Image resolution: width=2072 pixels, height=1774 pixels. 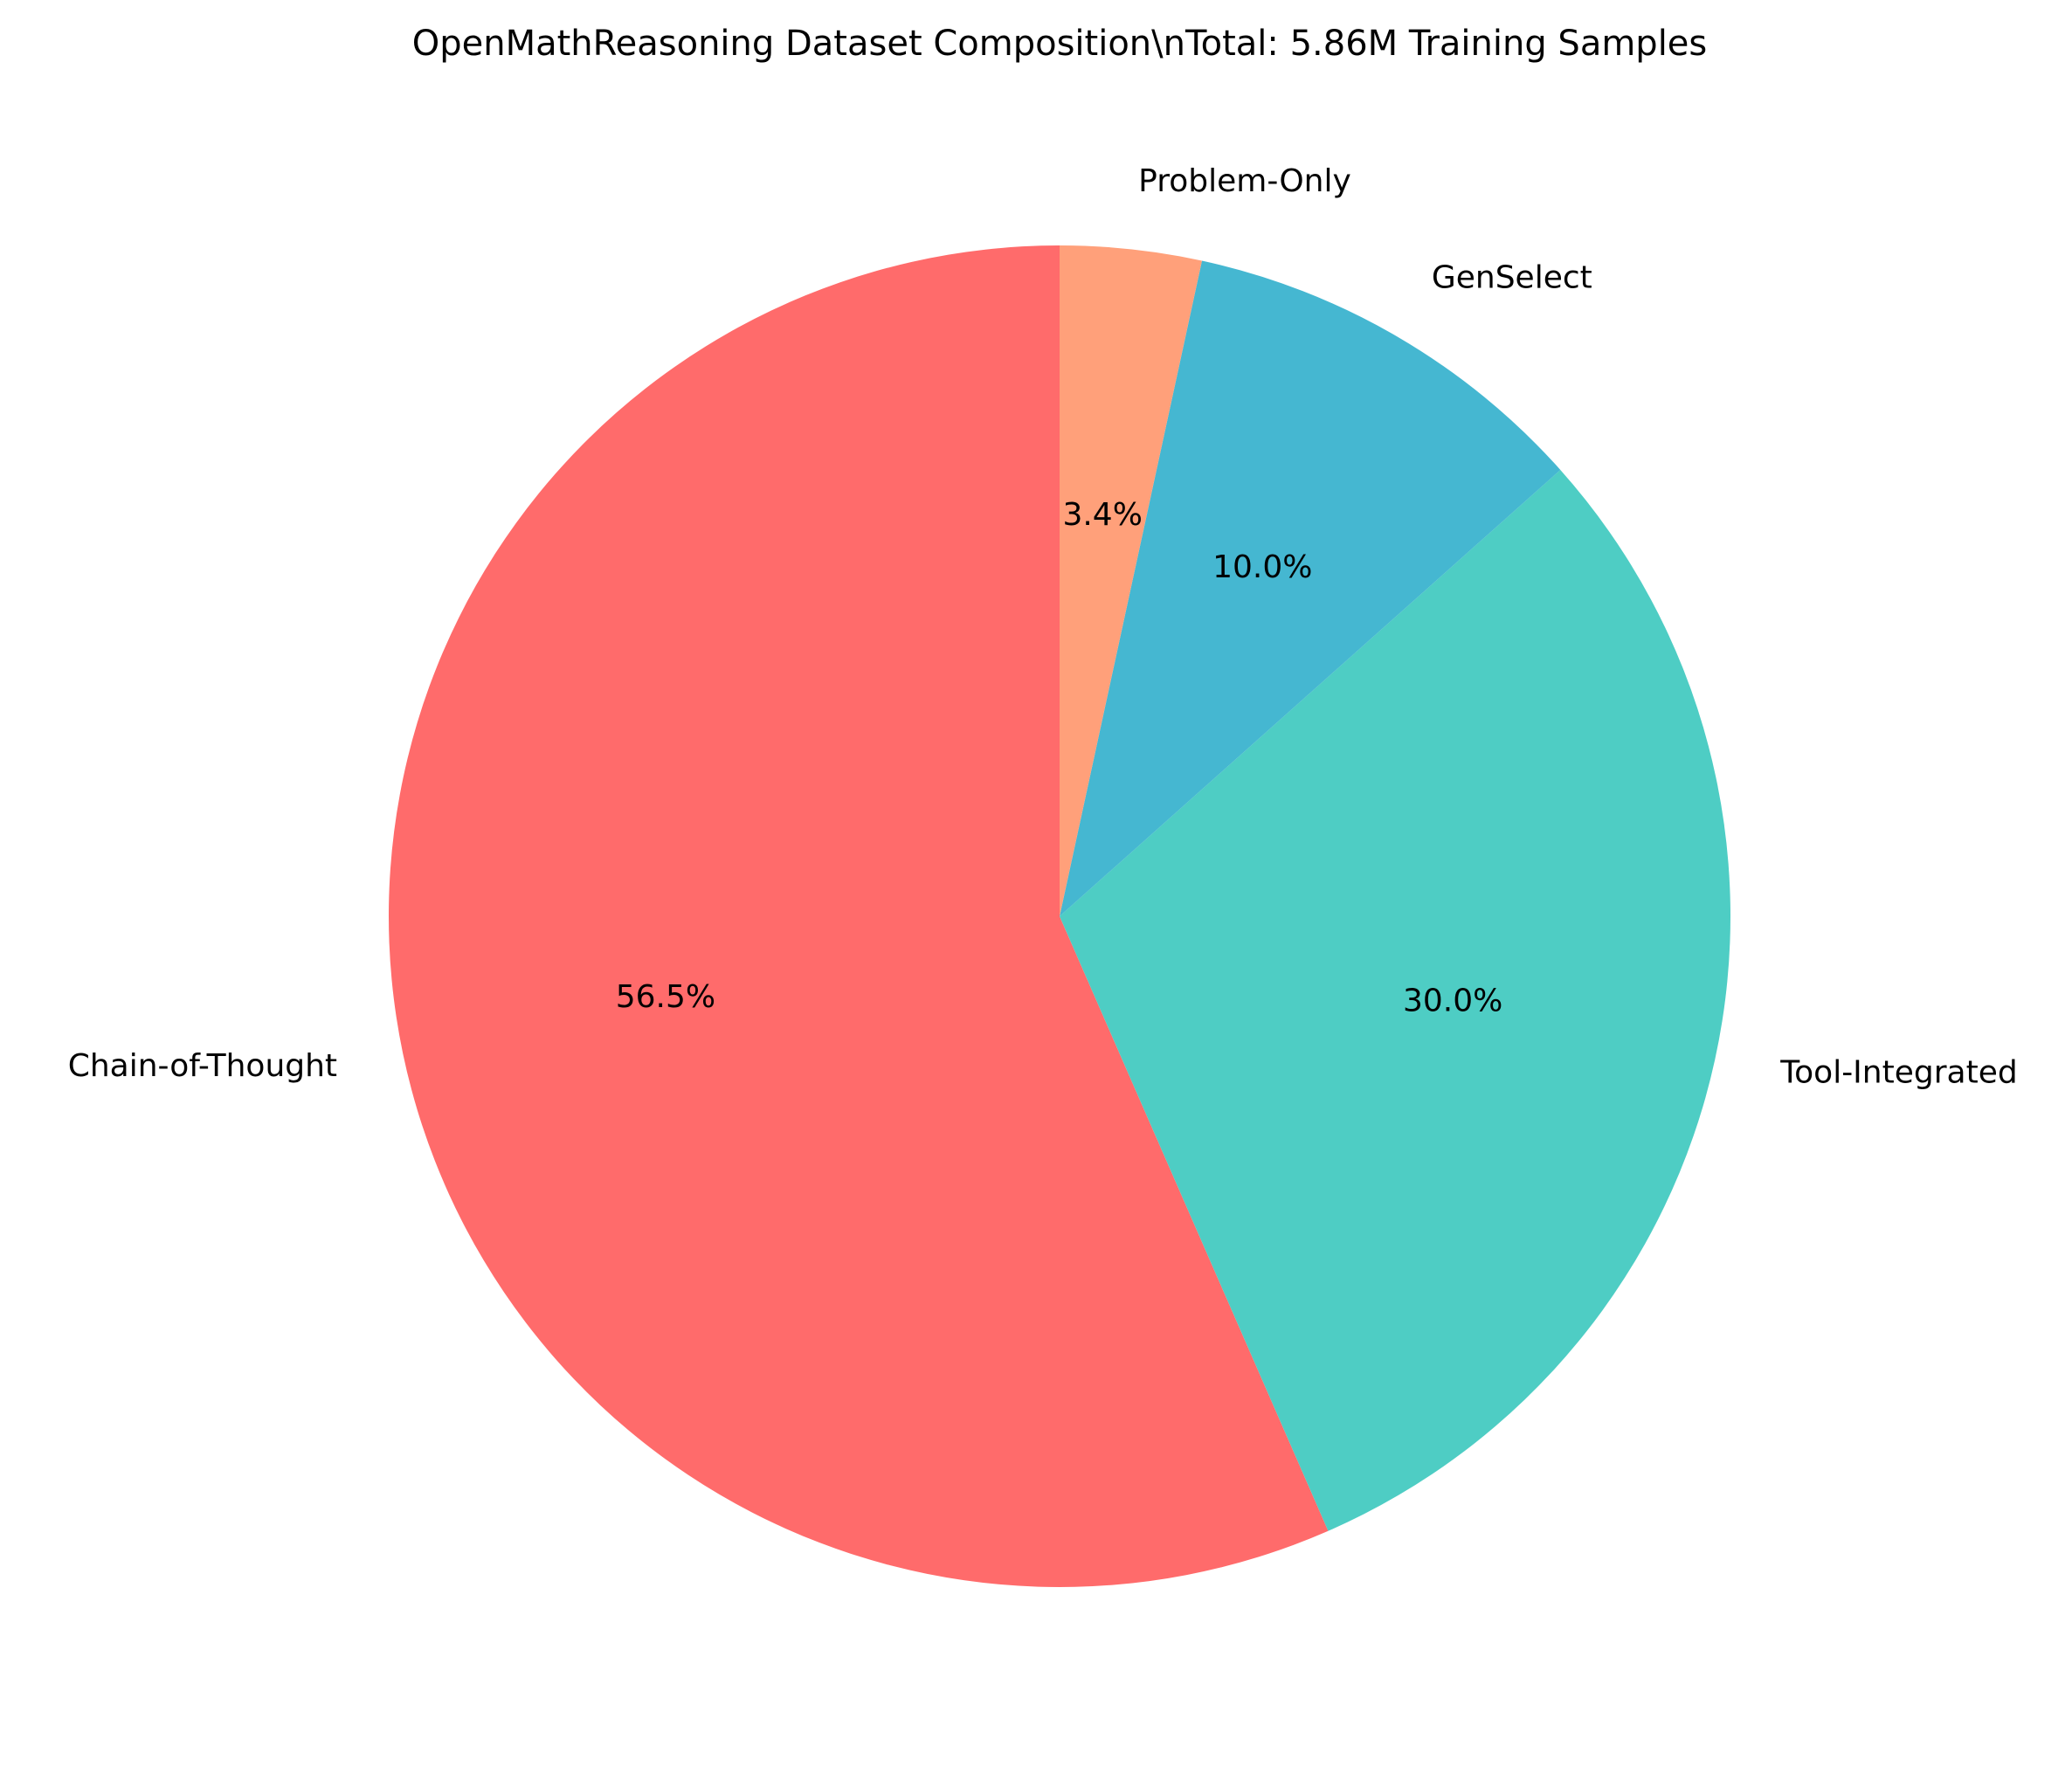 What do you see at coordinates (1512, 277) in the screenshot?
I see `slice-label: GenSelect` at bounding box center [1512, 277].